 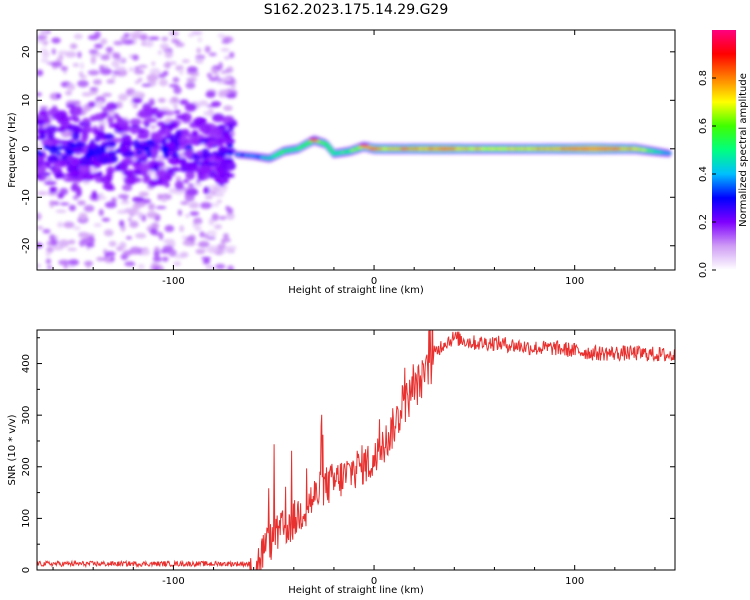 I want to click on colorbar-tick-label: 0.2, so click(x=703, y=222).